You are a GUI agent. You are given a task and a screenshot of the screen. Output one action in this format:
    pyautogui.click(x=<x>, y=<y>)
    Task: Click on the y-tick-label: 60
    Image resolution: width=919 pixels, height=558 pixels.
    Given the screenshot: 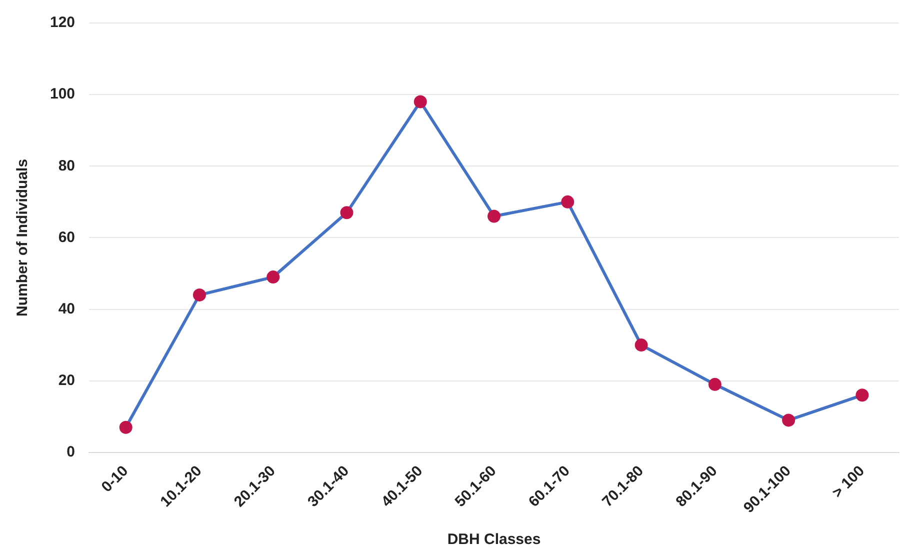 What is the action you would take?
    pyautogui.click(x=67, y=237)
    